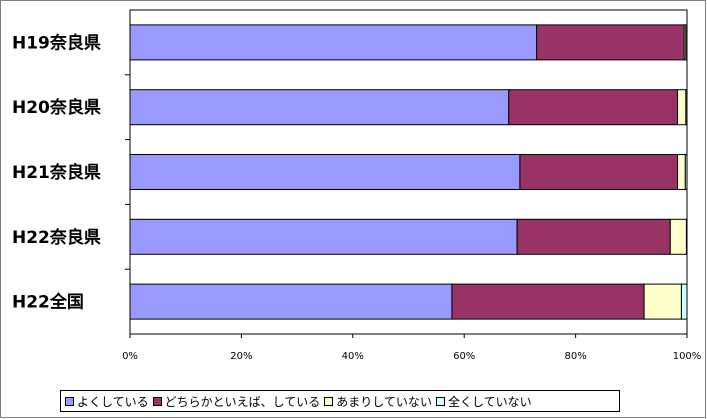 The height and width of the screenshot is (419, 707). Describe the element at coordinates (489, 401) in the screenshot. I see `legend-label: 全くしていない` at that location.